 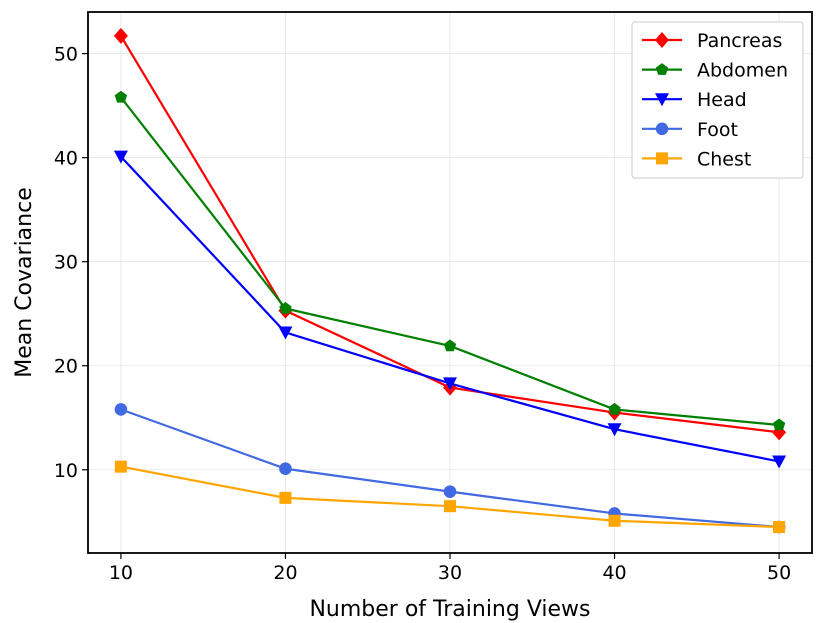 I want to click on x-tick-label: 30, so click(x=450, y=573).